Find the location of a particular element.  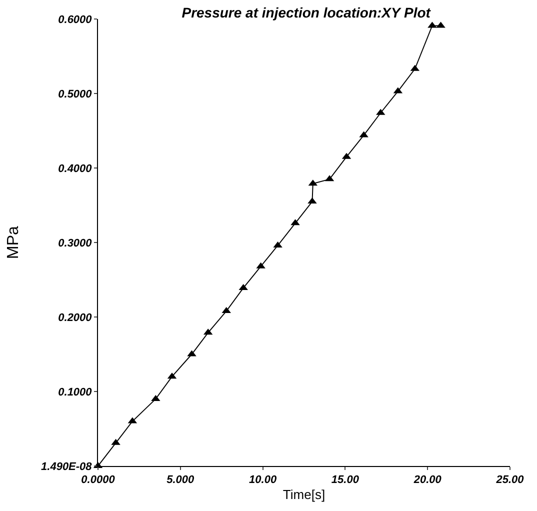

y-tick-label: 0.3000 is located at coordinates (75, 243).